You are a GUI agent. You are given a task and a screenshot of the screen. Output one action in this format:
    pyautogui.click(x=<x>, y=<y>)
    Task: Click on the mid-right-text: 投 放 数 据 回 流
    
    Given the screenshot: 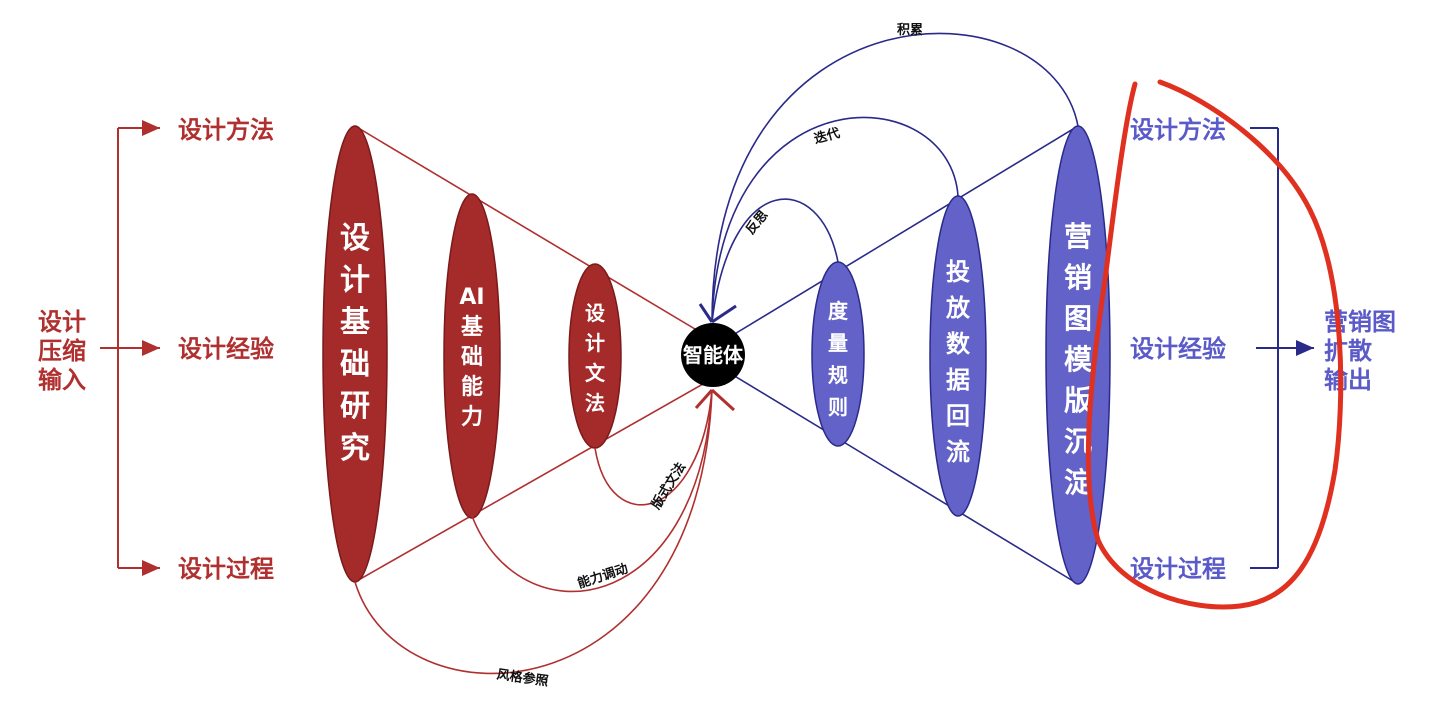 What is the action you would take?
    pyautogui.click(x=958, y=362)
    